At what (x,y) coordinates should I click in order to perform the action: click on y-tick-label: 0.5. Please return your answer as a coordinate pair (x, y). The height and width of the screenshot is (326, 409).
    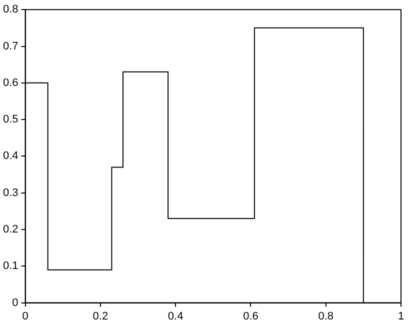
    Looking at the image, I should click on (10, 120).